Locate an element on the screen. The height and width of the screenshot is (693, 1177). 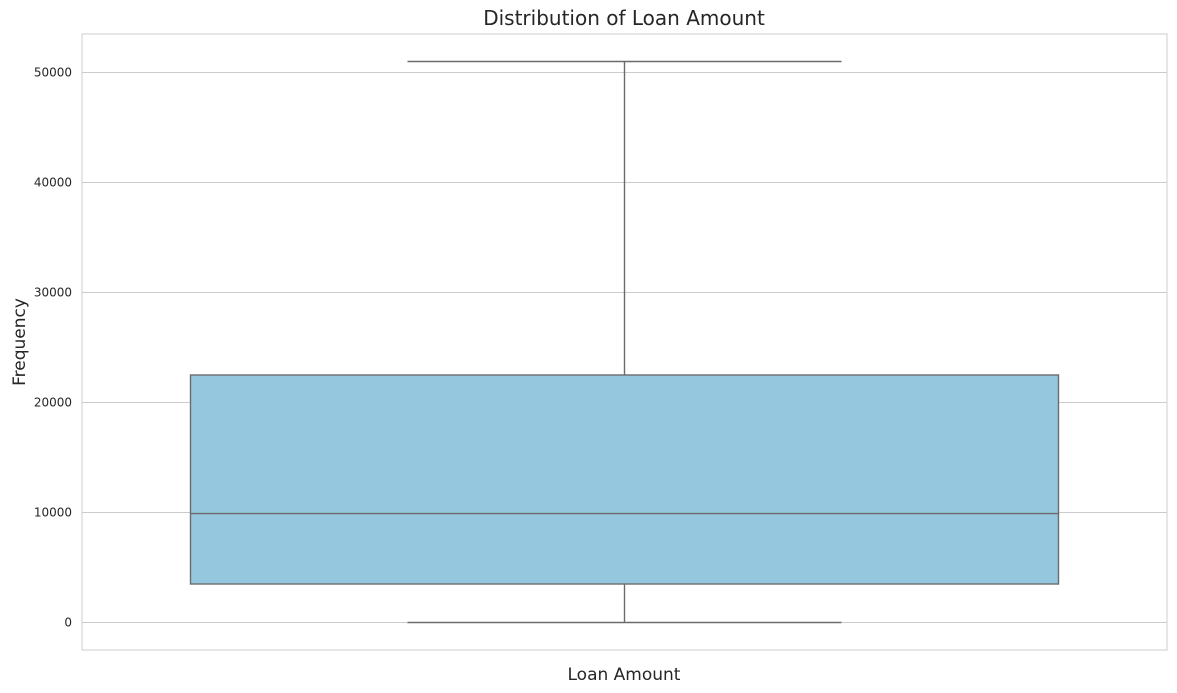
y-tick-label: 0 is located at coordinates (68, 623).